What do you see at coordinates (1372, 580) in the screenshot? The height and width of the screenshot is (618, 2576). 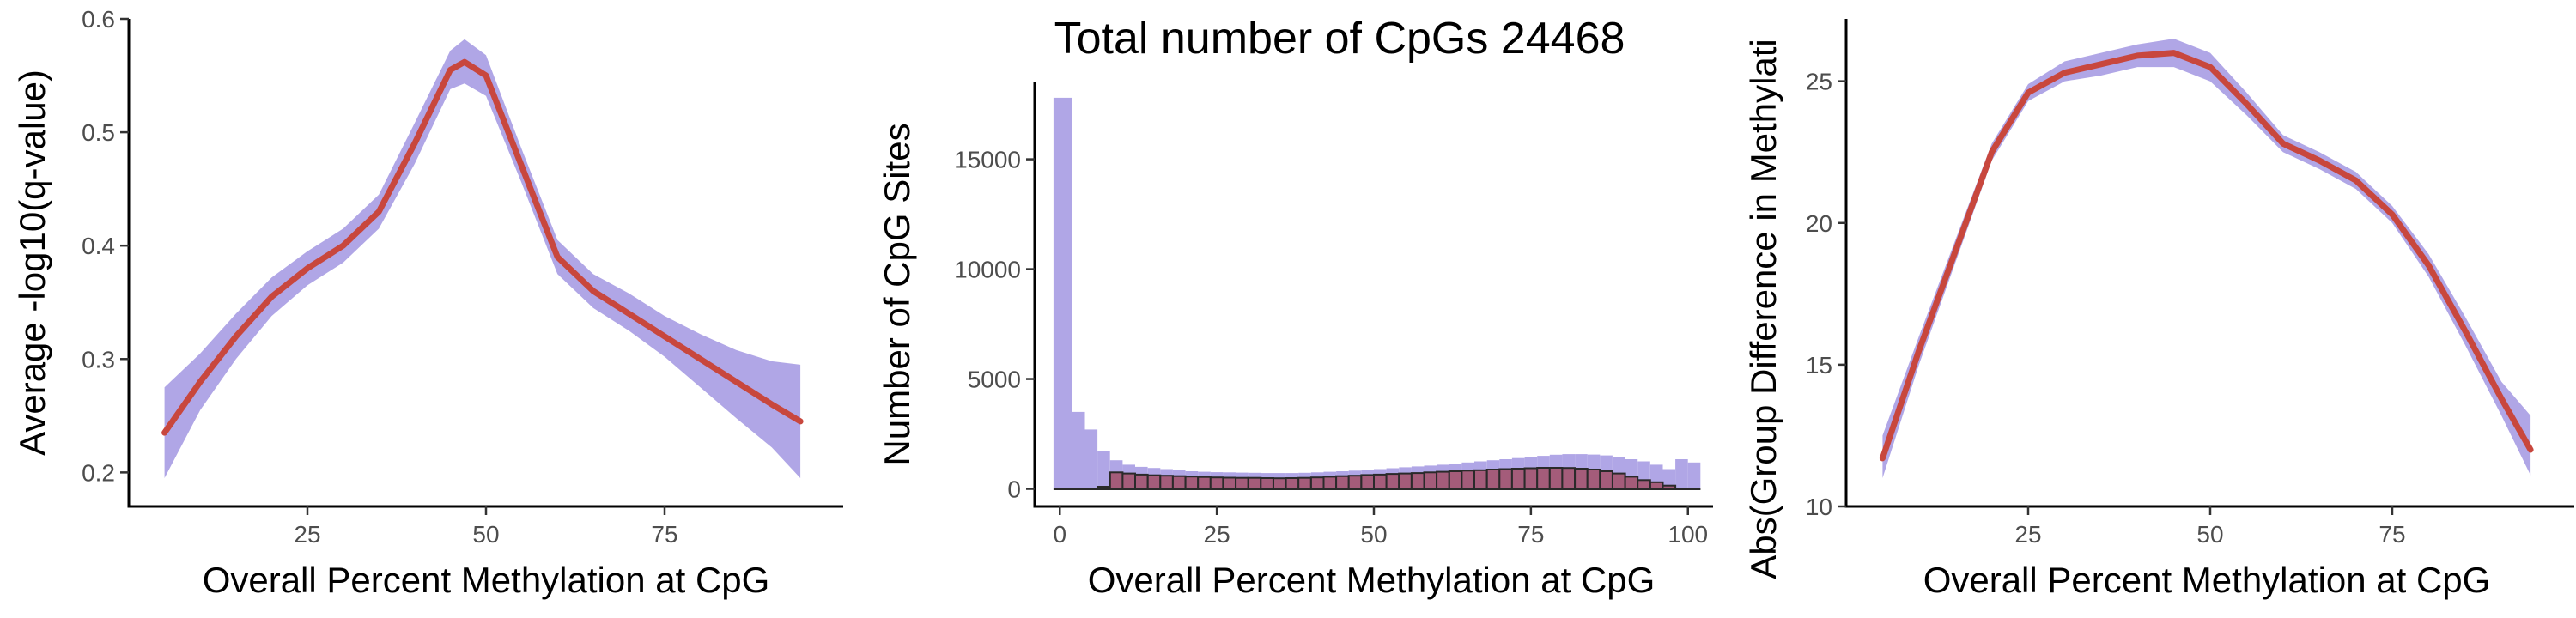 I see `panel-histogram-x-title: Overall Percent Methylation at CpG` at bounding box center [1372, 580].